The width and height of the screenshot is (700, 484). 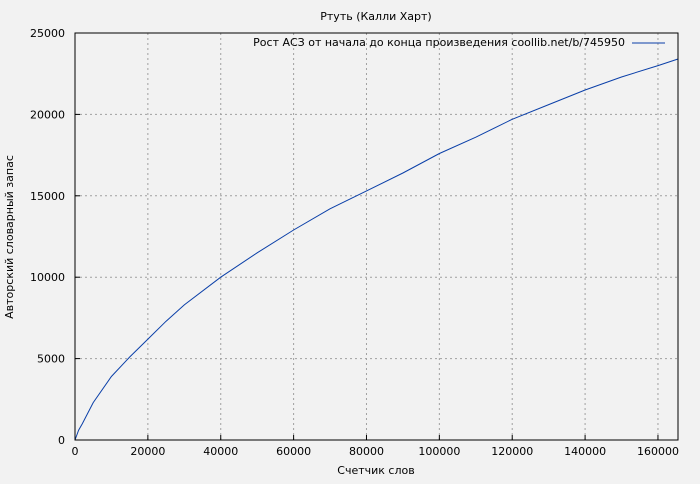 What do you see at coordinates (75, 451) in the screenshot?
I see `x-tick-label: 0` at bounding box center [75, 451].